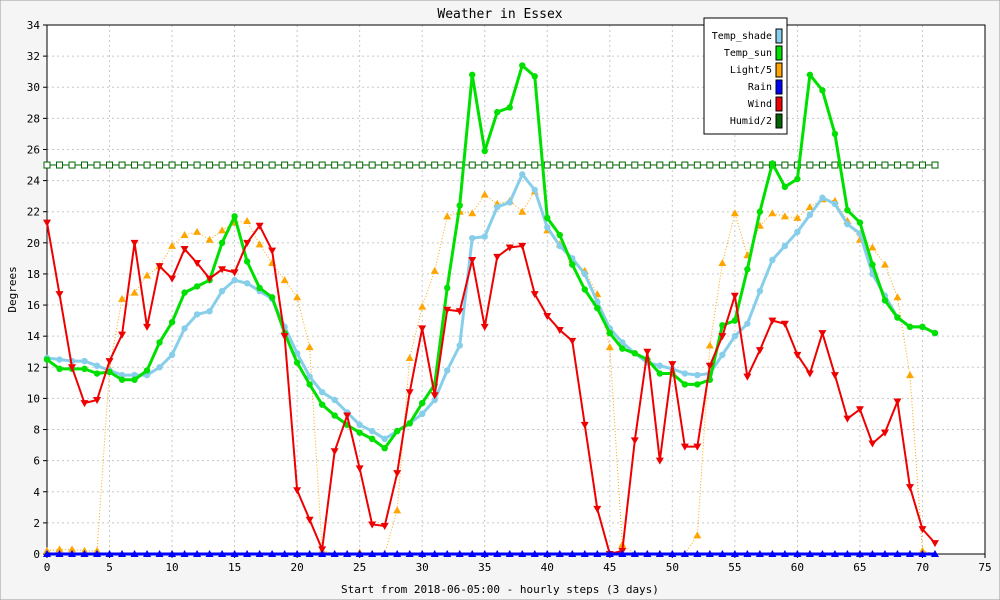 This screenshot has width=1000, height=600. What do you see at coordinates (33, 87) in the screenshot?
I see `y-tick-label: 30` at bounding box center [33, 87].